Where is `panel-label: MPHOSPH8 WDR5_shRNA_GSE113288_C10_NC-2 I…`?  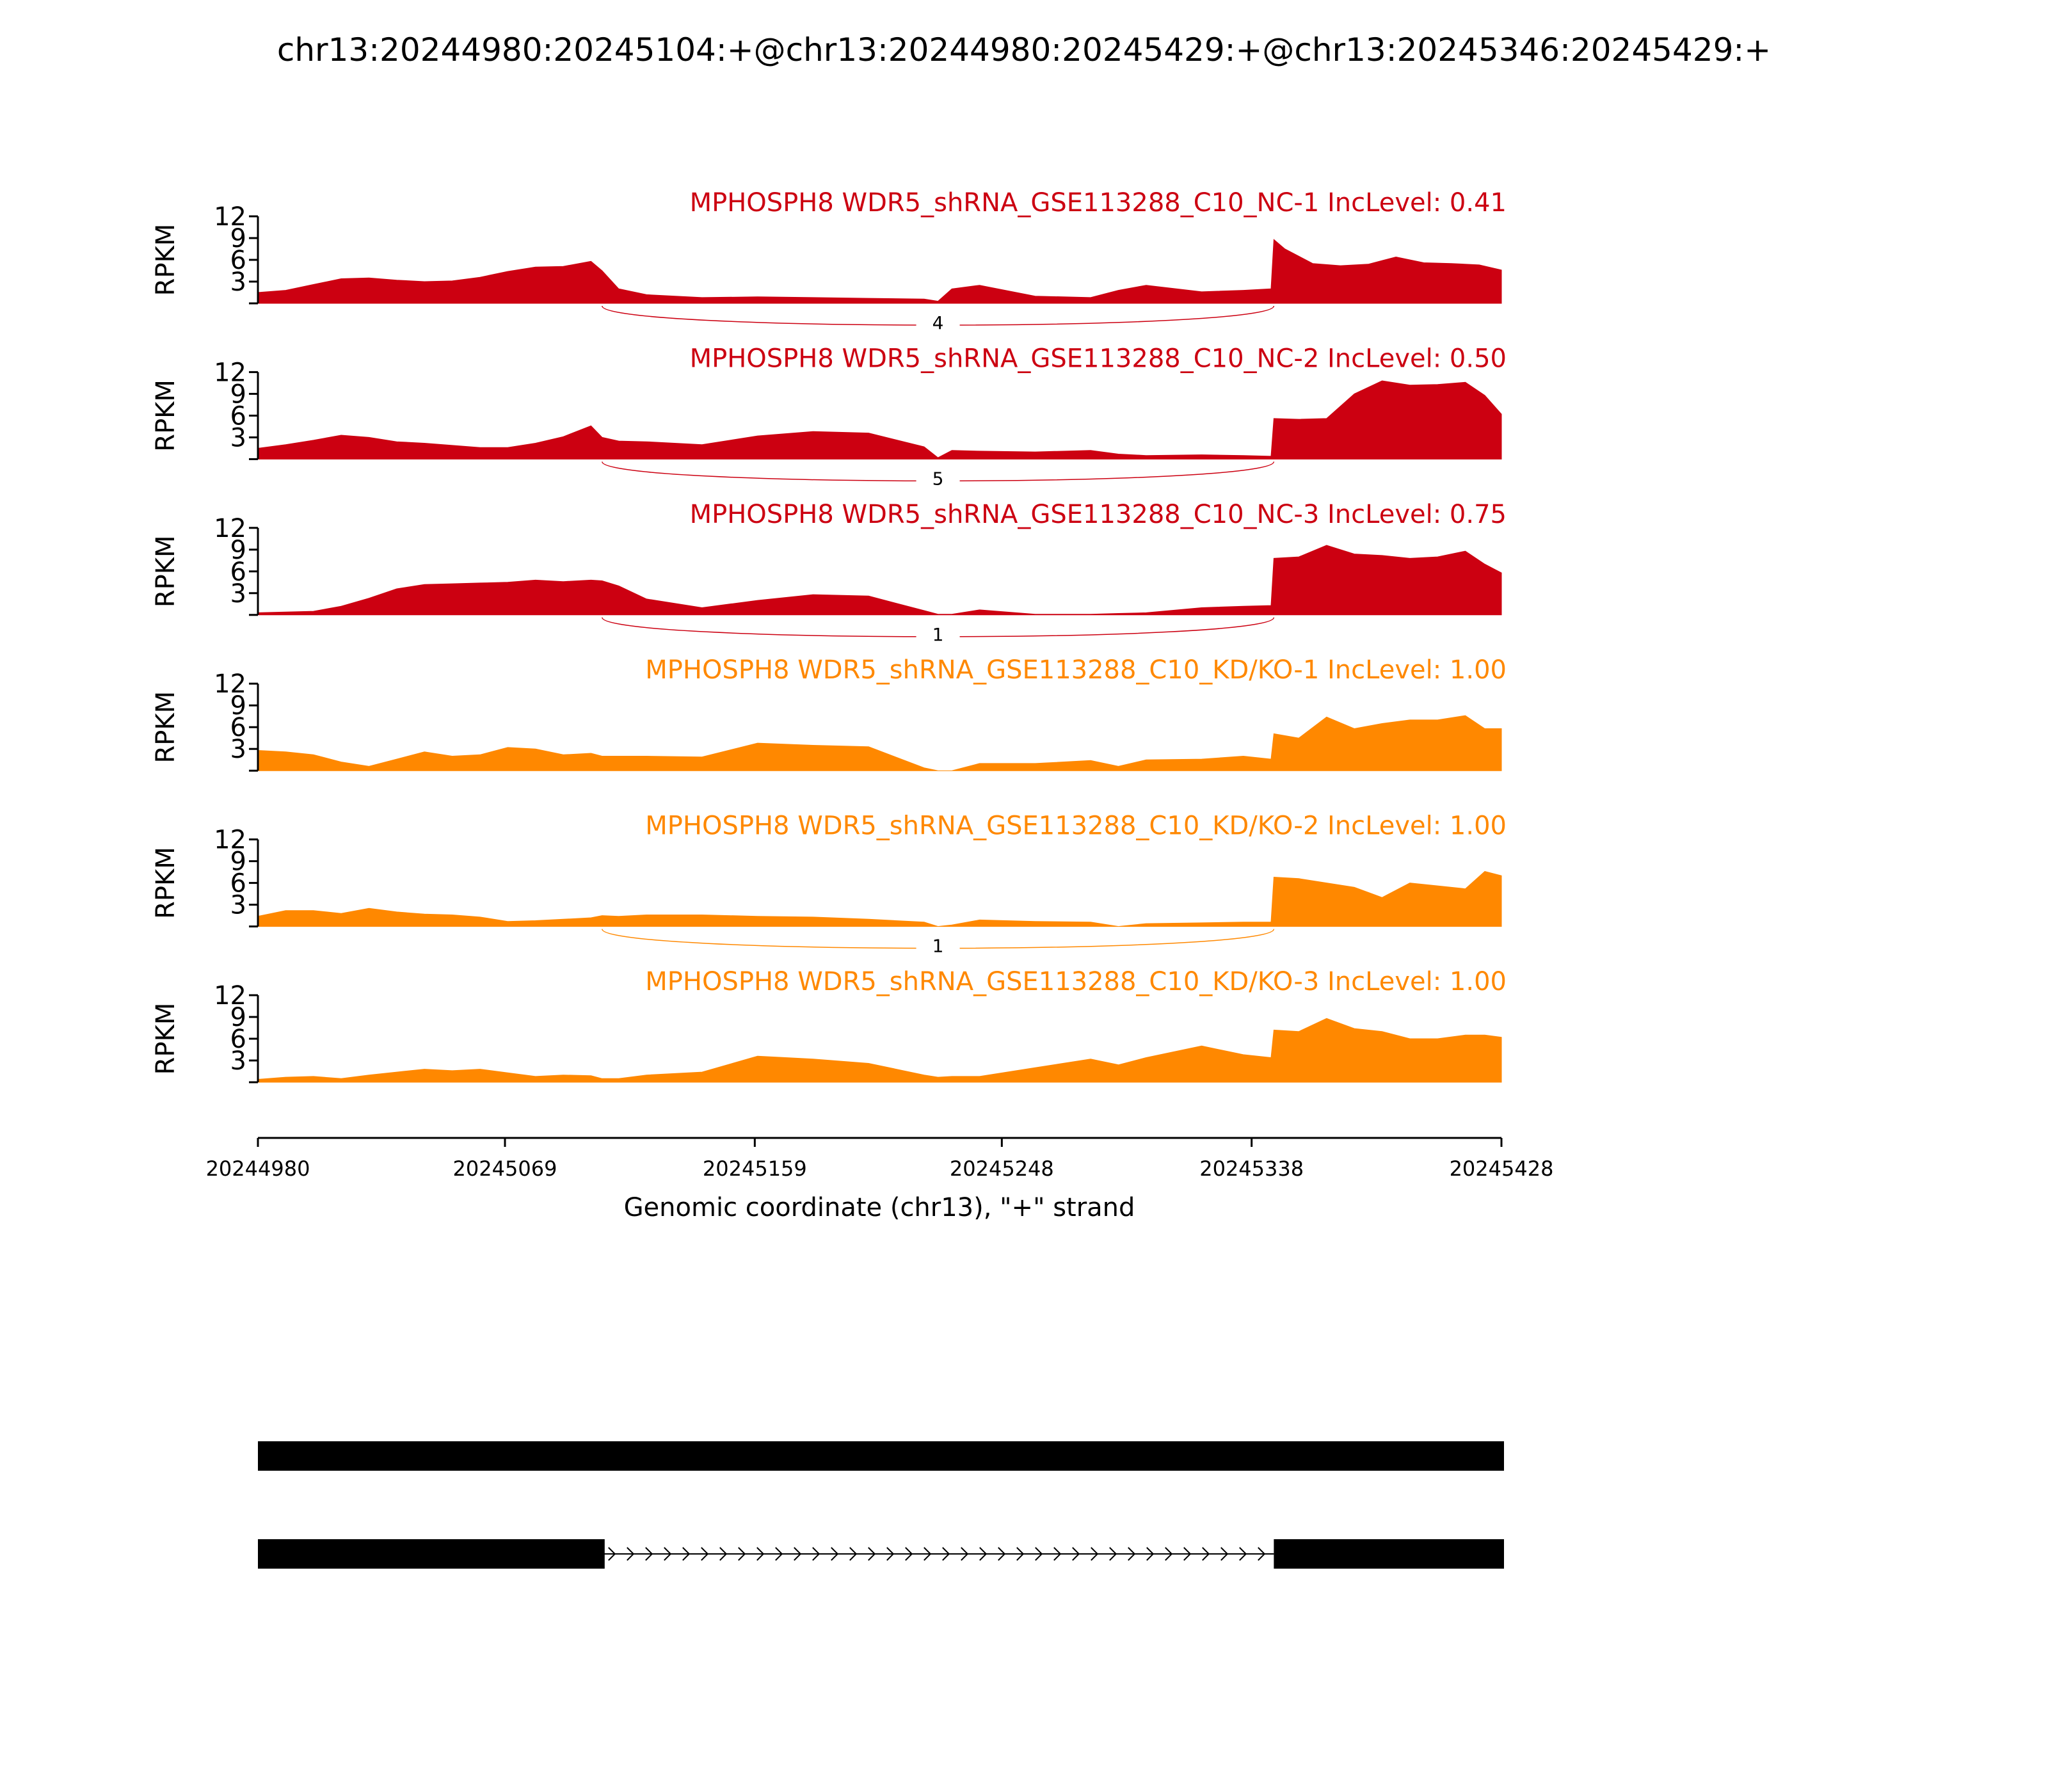
panel-label: MPHOSPH8 WDR5_shRNA_GSE113288_C10_NC-2 I… is located at coordinates (1098, 358).